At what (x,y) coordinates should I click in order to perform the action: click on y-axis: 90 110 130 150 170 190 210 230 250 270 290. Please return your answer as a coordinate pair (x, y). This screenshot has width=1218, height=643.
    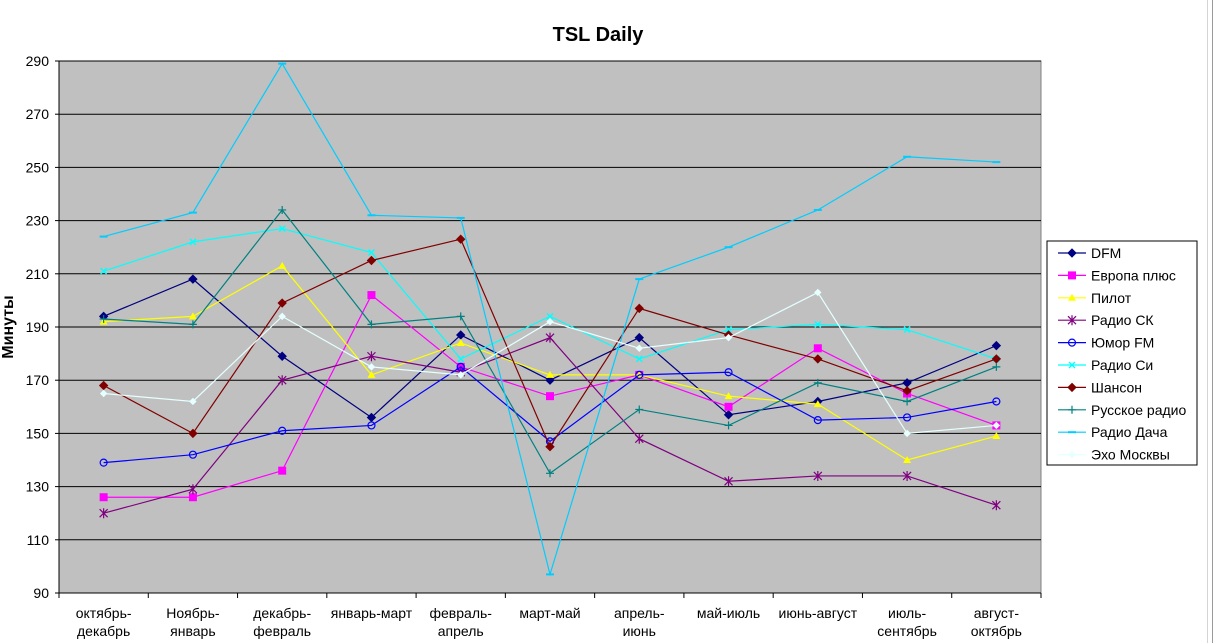
    Looking at the image, I should click on (43, 327).